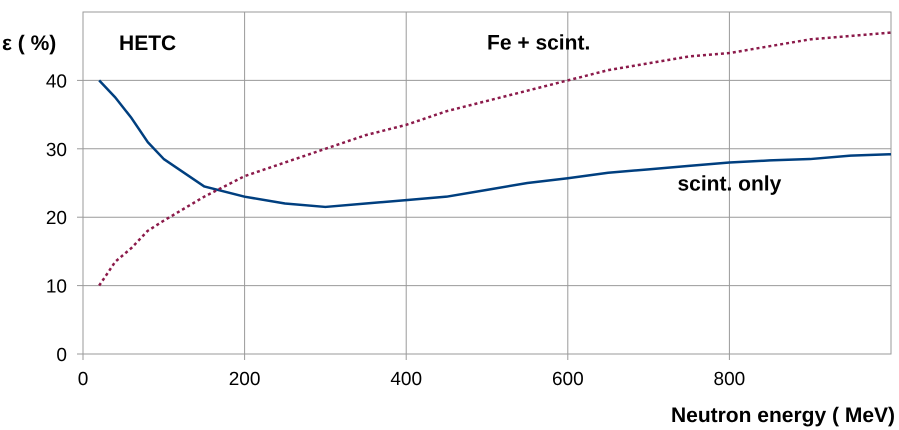 The image size is (899, 430). I want to click on series-label: scint. only, so click(729, 184).